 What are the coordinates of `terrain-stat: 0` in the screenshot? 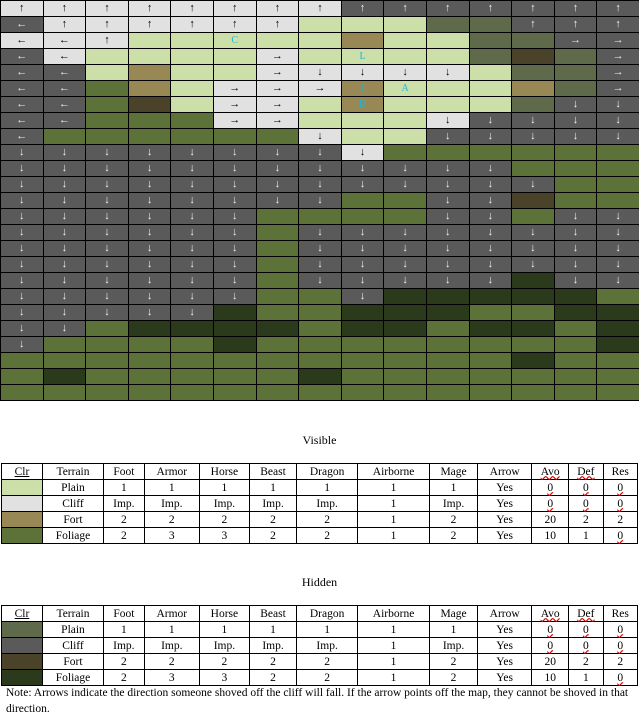 It's located at (620, 645).